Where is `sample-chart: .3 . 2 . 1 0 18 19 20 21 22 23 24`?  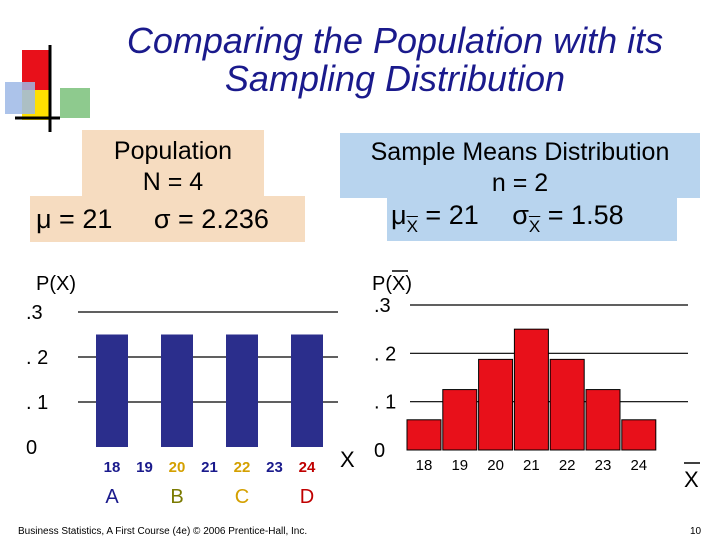 sample-chart: .3 . 2 . 1 0 18 19 20 21 22 23 24 is located at coordinates (531, 384).